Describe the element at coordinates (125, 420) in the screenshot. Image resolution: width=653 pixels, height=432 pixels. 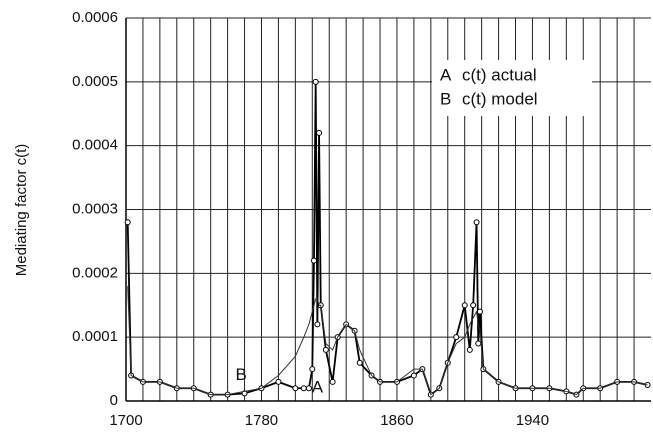
I see `x-tick-label: 1700` at that location.